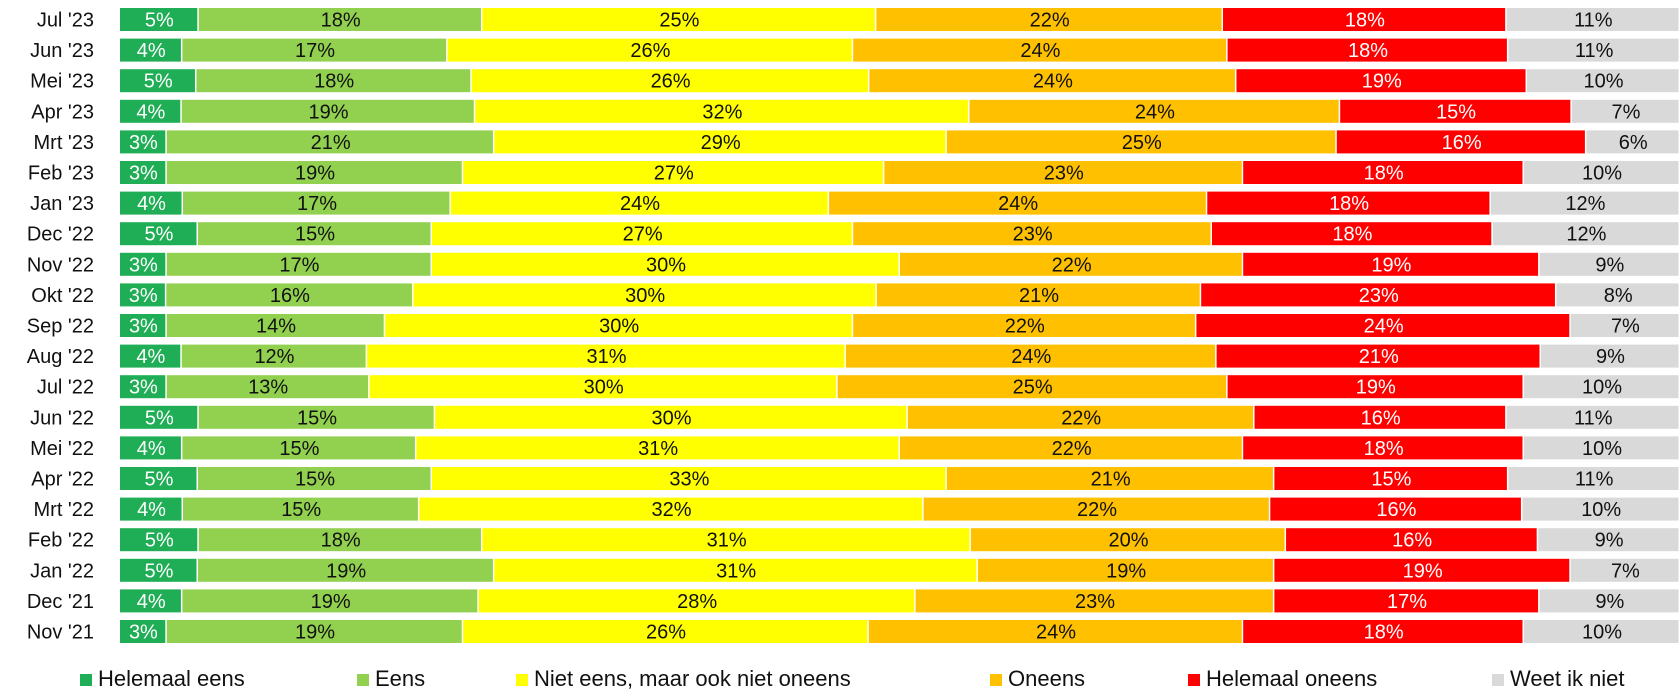 Image resolution: width=1680 pixels, height=699 pixels. Describe the element at coordinates (62, 204) in the screenshot. I see `row-label-jan-23: Jan '23` at that location.